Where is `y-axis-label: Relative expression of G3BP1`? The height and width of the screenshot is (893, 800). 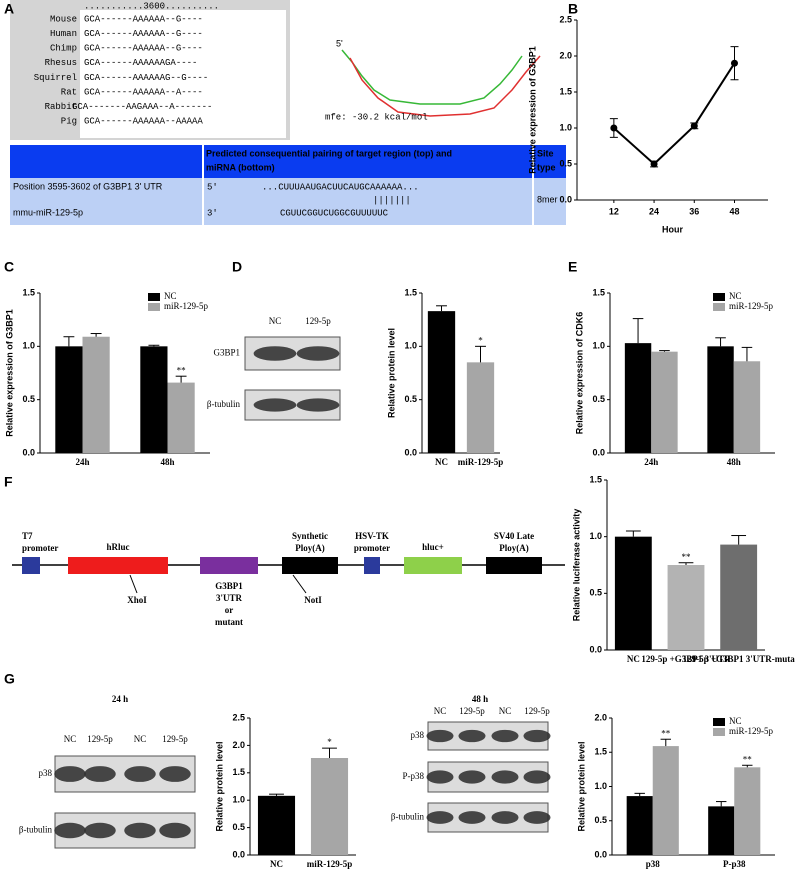 y-axis-label: Relative expression of G3BP1 is located at coordinates (9, 373).